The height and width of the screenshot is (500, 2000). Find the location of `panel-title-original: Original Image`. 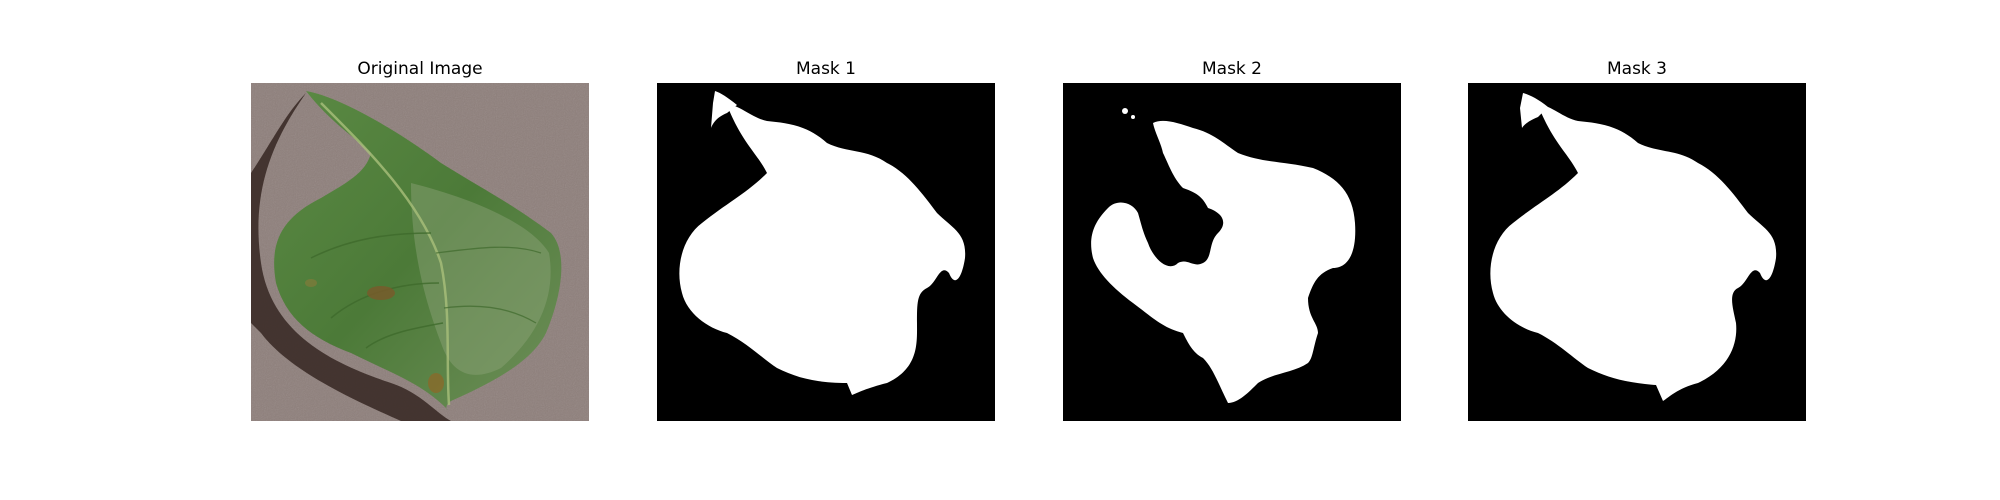

panel-title-original: Original Image is located at coordinates (420, 69).